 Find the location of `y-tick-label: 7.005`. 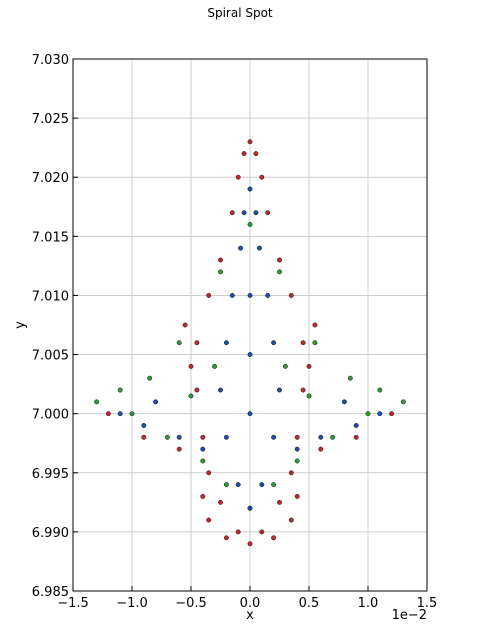

y-tick-label: 7.005 is located at coordinates (50, 356).